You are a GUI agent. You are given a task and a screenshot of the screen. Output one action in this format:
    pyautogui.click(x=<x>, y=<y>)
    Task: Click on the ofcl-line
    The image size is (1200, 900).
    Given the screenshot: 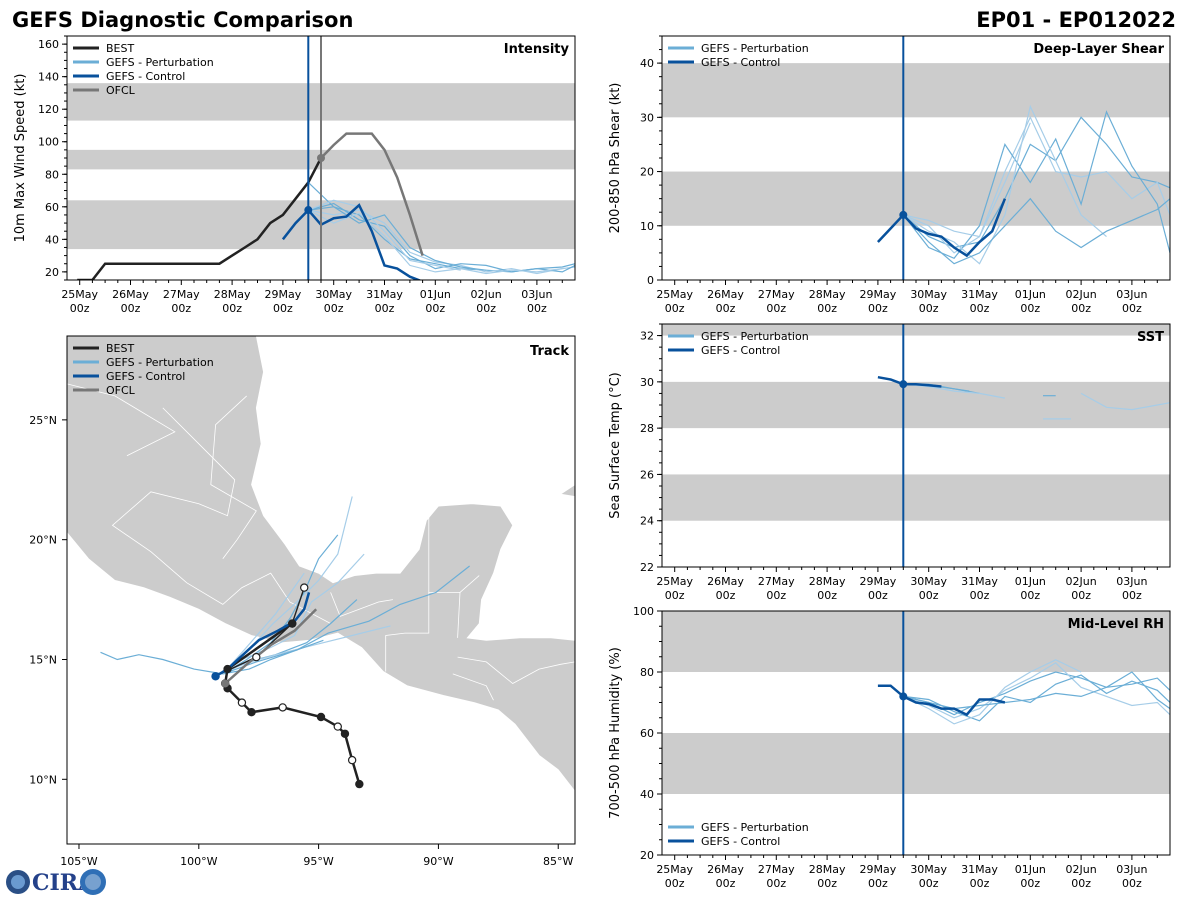 What is the action you would take?
    pyautogui.click(x=372, y=194)
    